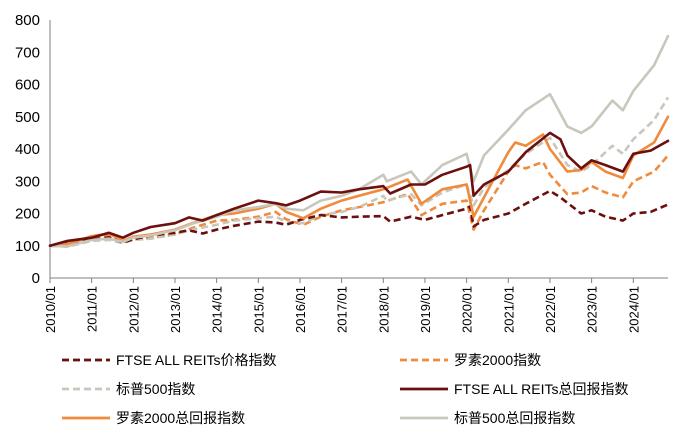  Describe the element at coordinates (50, 309) in the screenshot. I see `x-tick-label: 2010/01` at that location.